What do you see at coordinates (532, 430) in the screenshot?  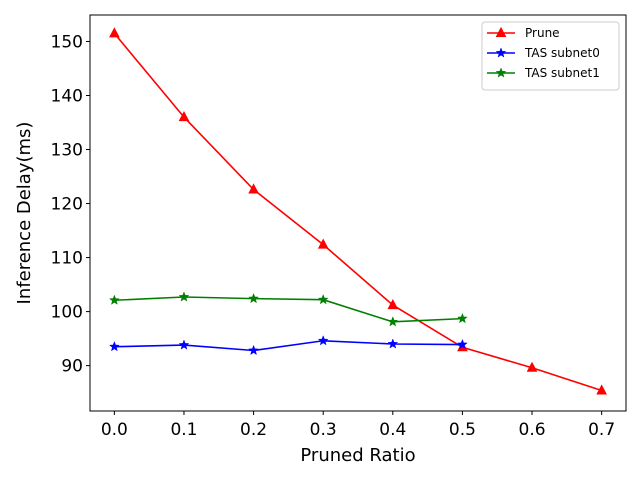 I see `x-tick-label: 0.6` at bounding box center [532, 430].